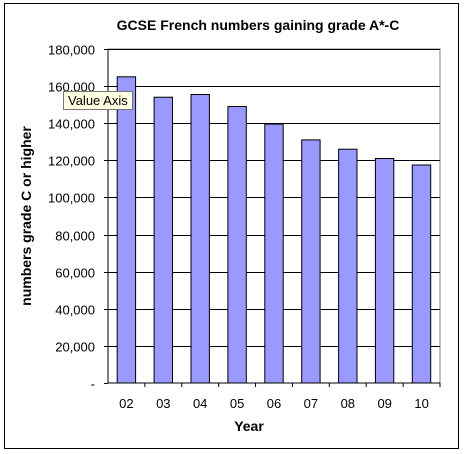  Describe the element at coordinates (421, 403) in the screenshot. I see `x-tick-label: 10` at that location.